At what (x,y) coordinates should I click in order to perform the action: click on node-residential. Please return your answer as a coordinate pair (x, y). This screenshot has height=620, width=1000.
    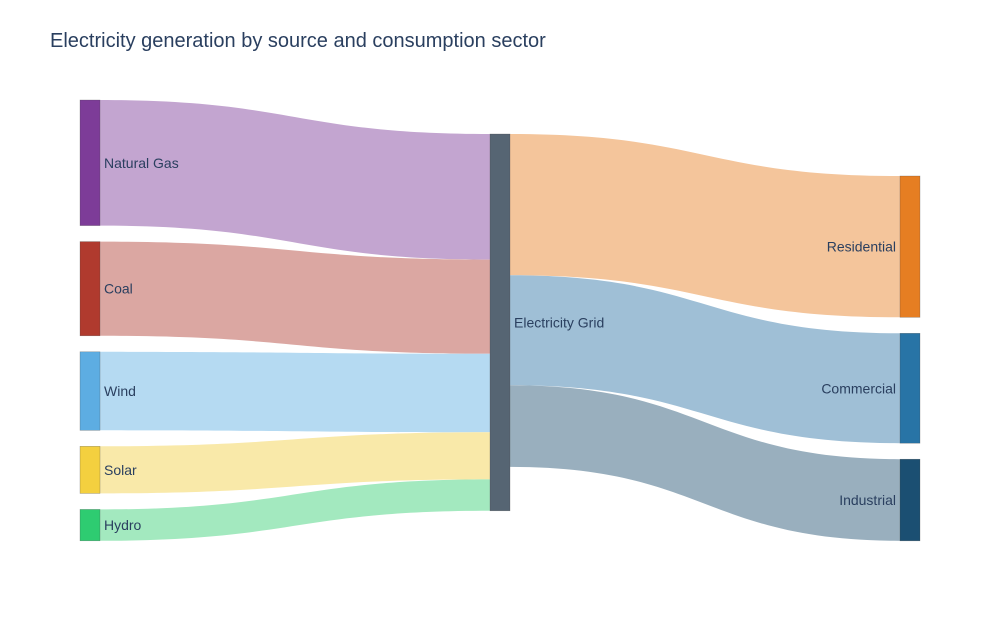
    Looking at the image, I should click on (910, 246).